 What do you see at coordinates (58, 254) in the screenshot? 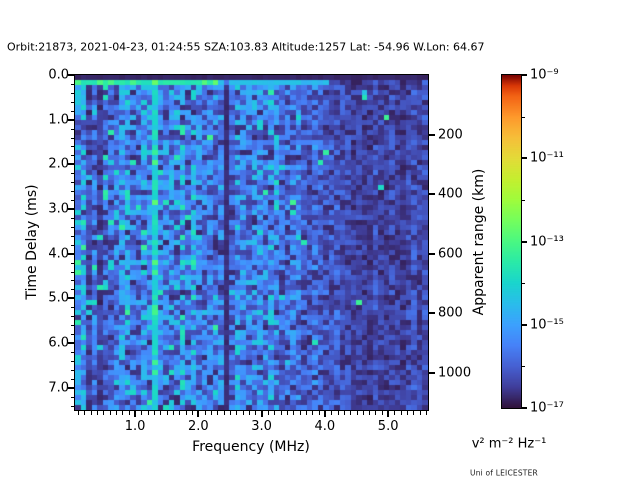
I see `y-tick-label: 4.0` at bounding box center [58, 254].